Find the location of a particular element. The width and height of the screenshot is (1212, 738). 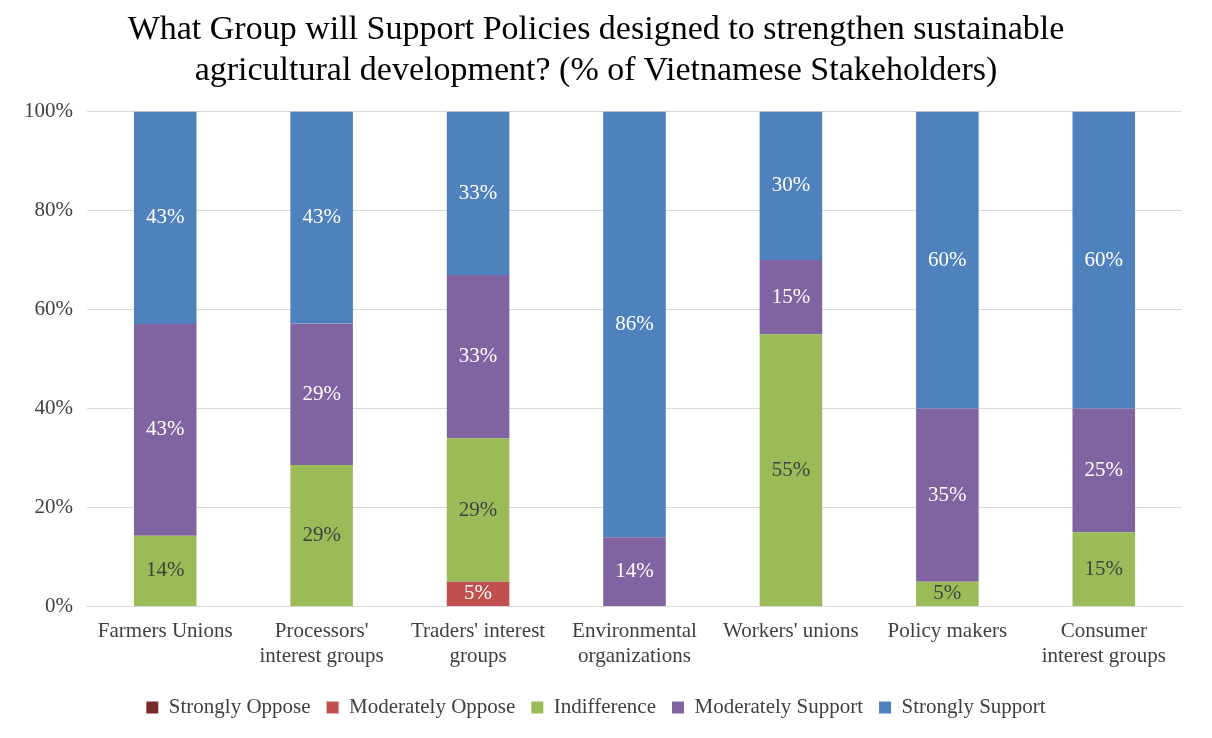

y-tick-label: 80% is located at coordinates (53, 209).